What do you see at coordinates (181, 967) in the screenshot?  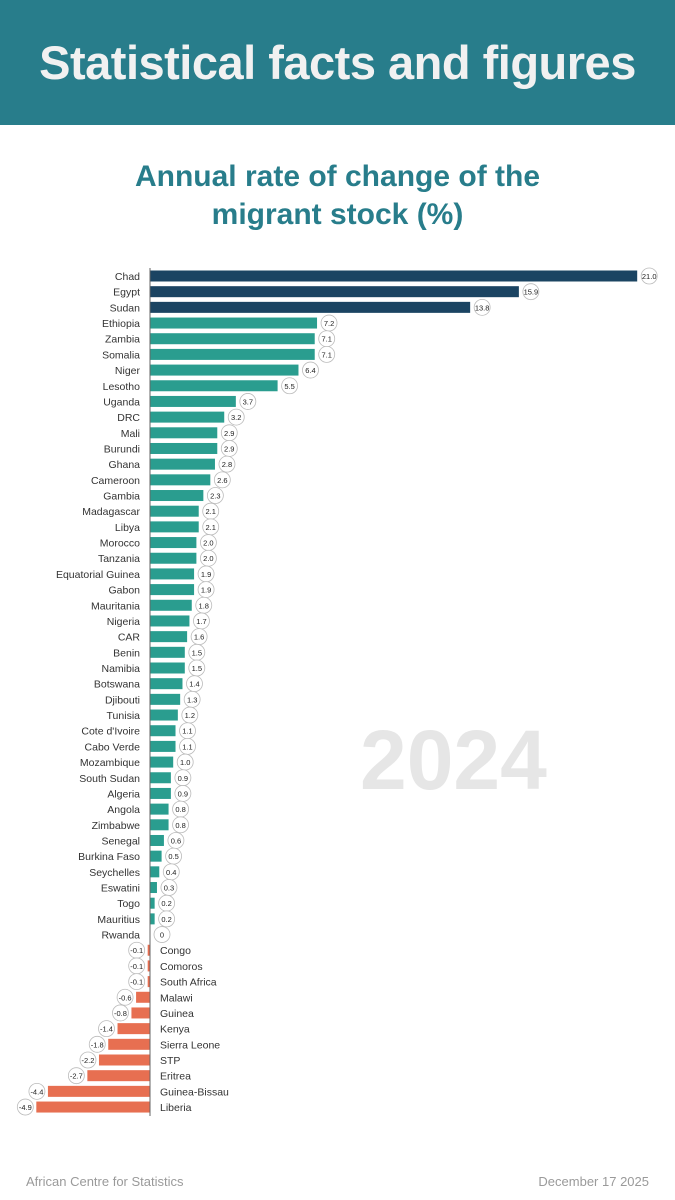 I see `category-label: Comoros` at bounding box center [181, 967].